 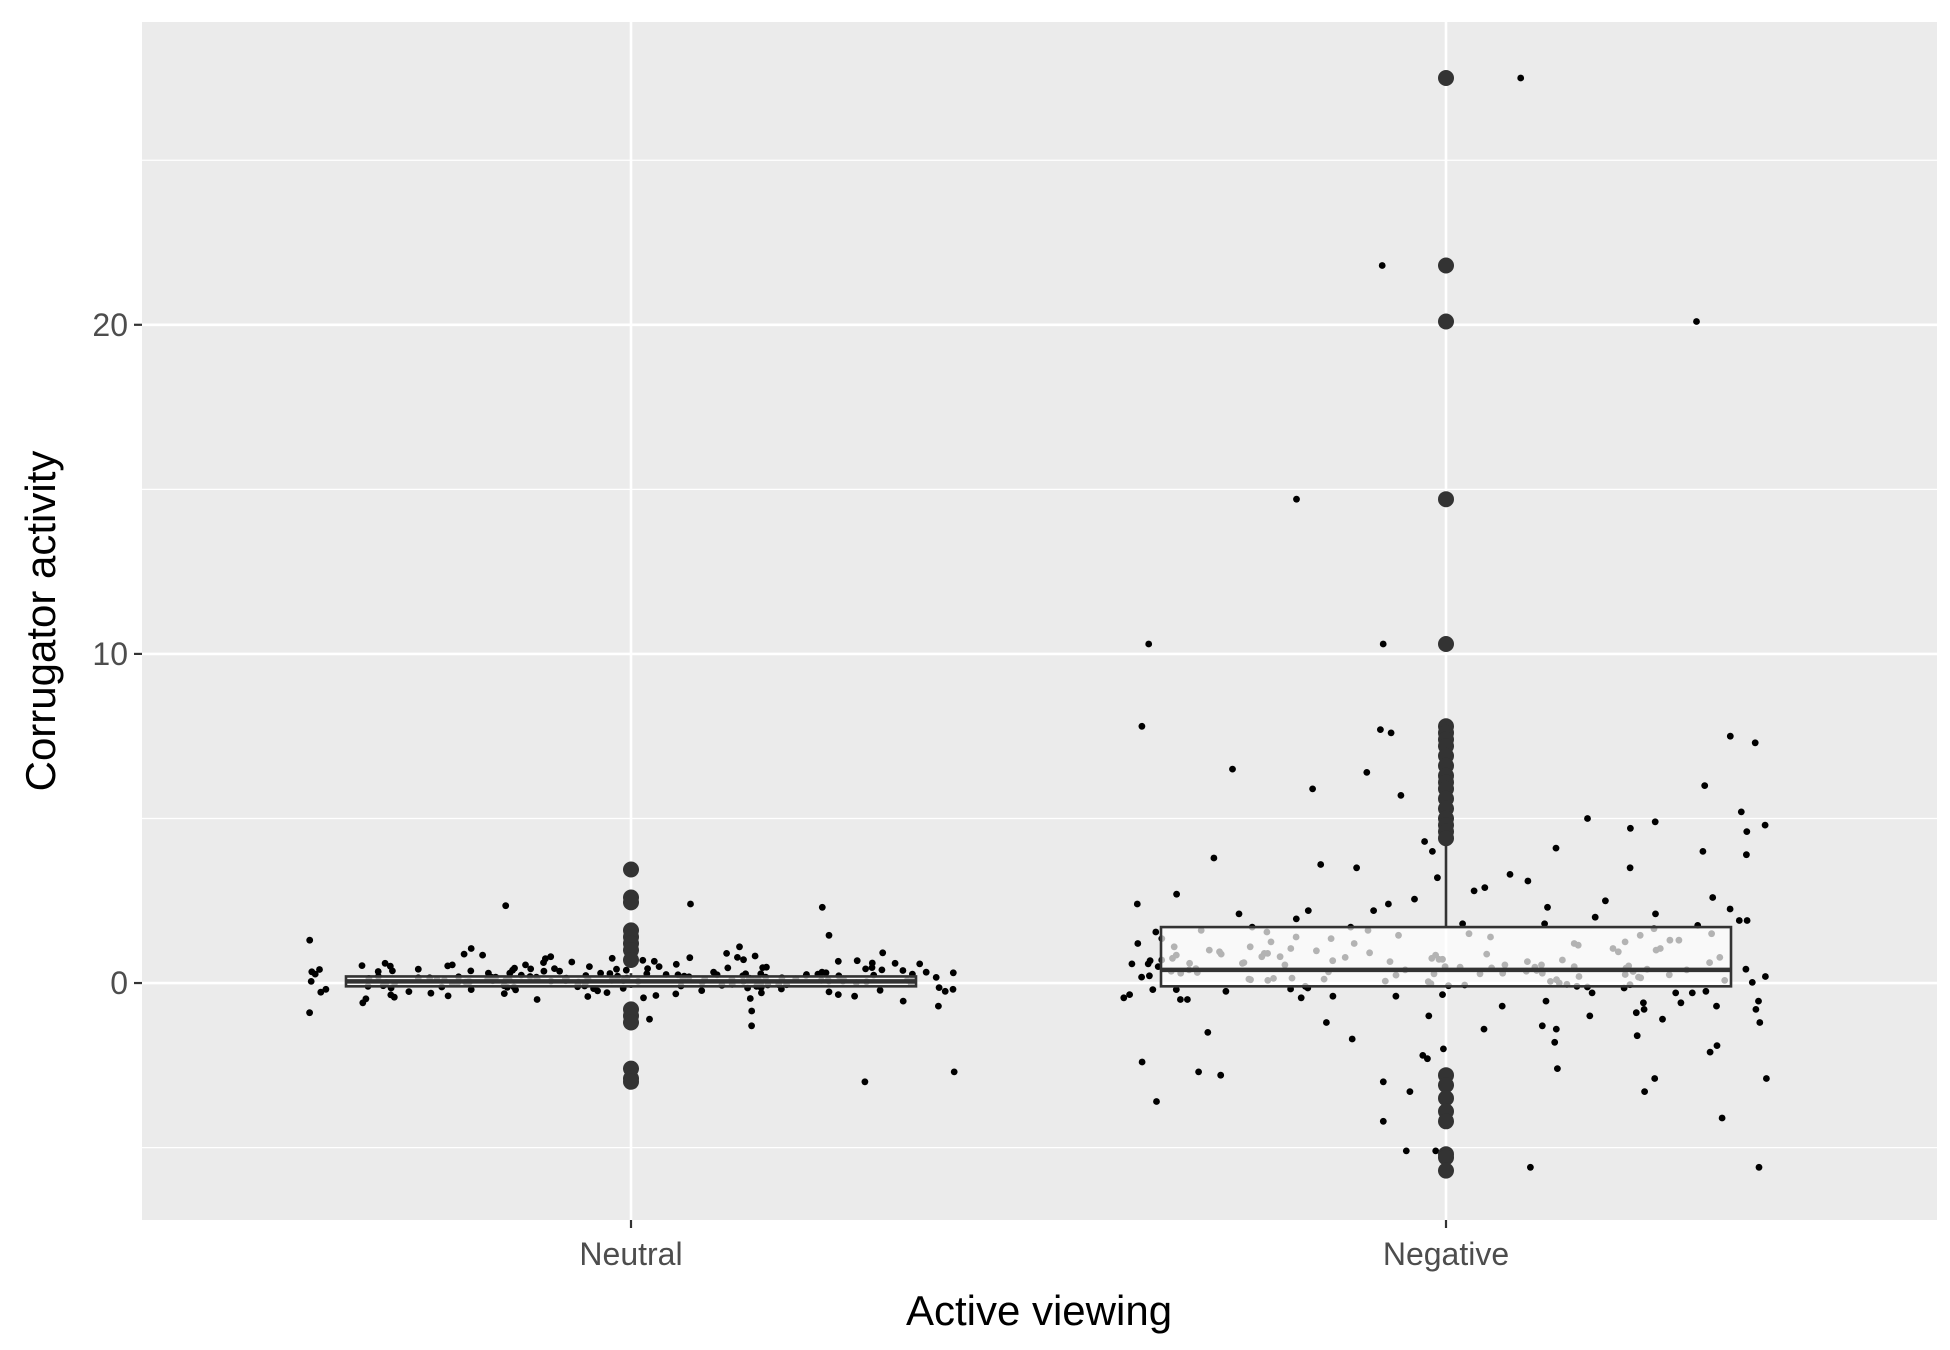 What do you see at coordinates (40, 621) in the screenshot?
I see `y-axis-title: Corrugator activity` at bounding box center [40, 621].